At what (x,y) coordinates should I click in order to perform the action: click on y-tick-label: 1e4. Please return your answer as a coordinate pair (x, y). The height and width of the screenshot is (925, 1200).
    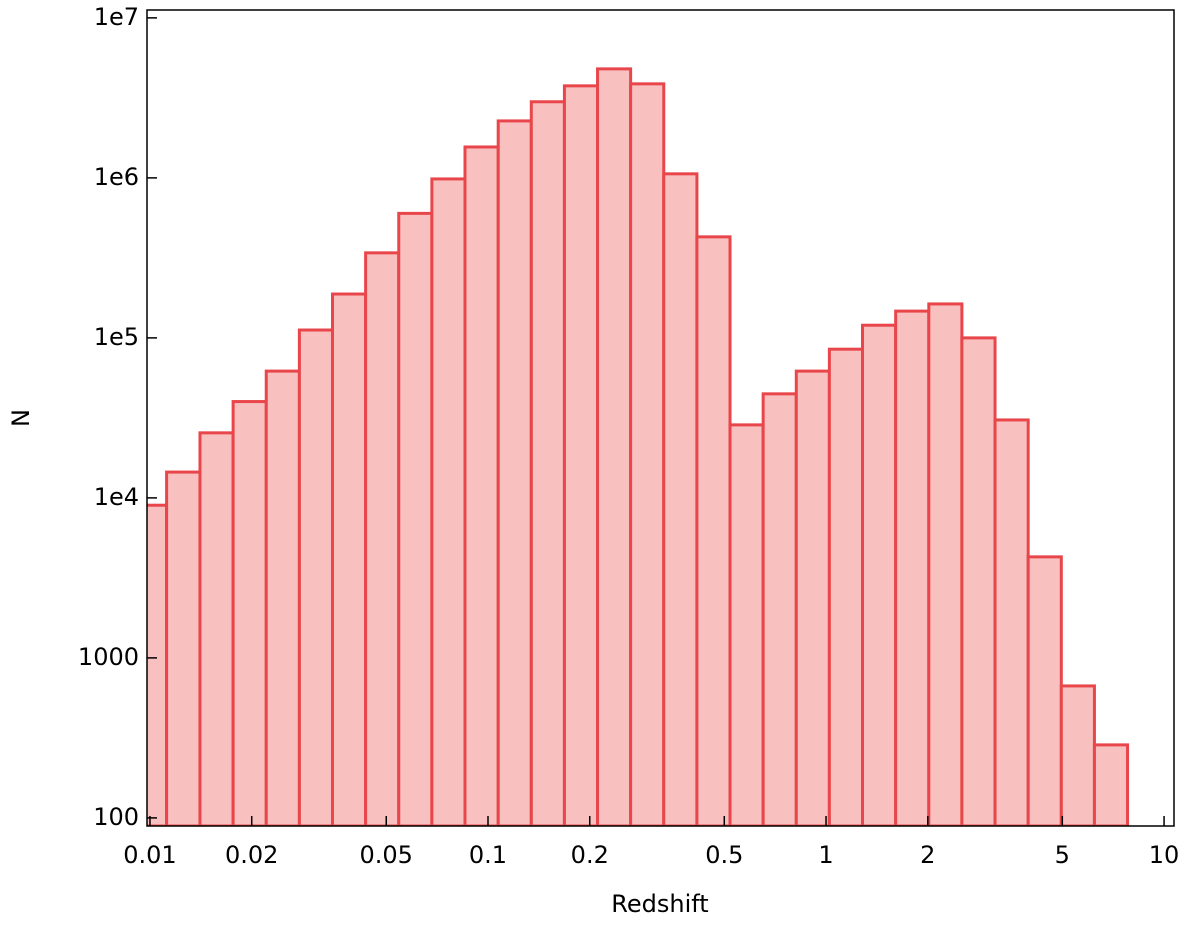
    Looking at the image, I should click on (116, 497).